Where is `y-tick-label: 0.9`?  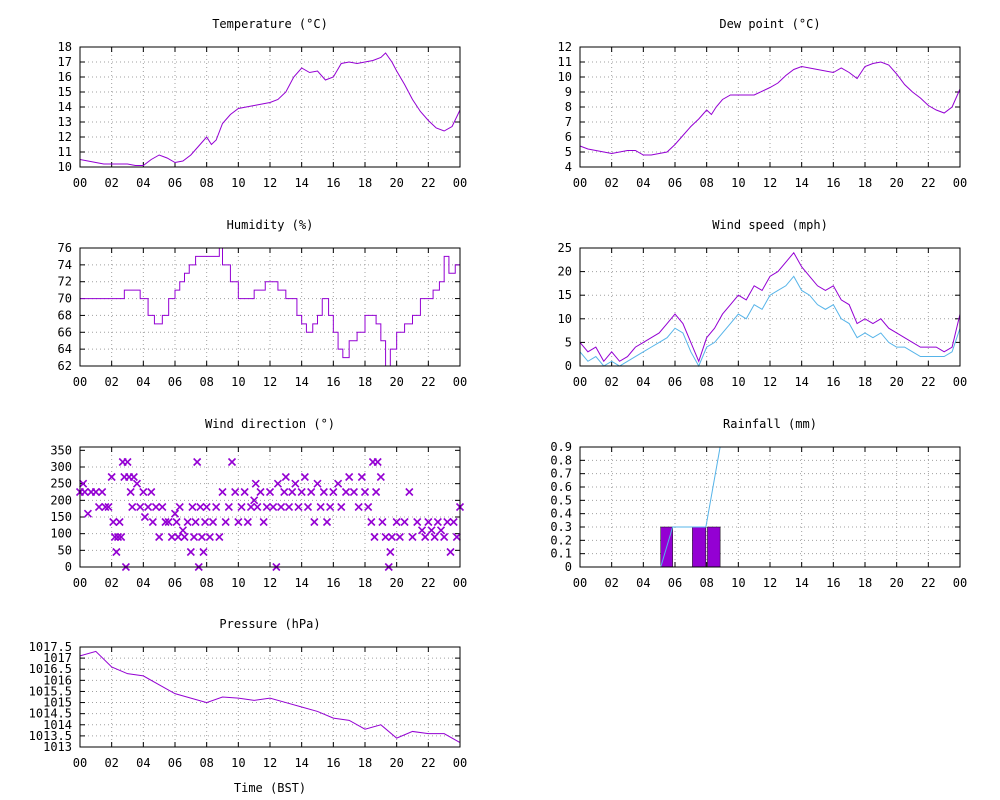 y-tick-label: 0.9 is located at coordinates (561, 447).